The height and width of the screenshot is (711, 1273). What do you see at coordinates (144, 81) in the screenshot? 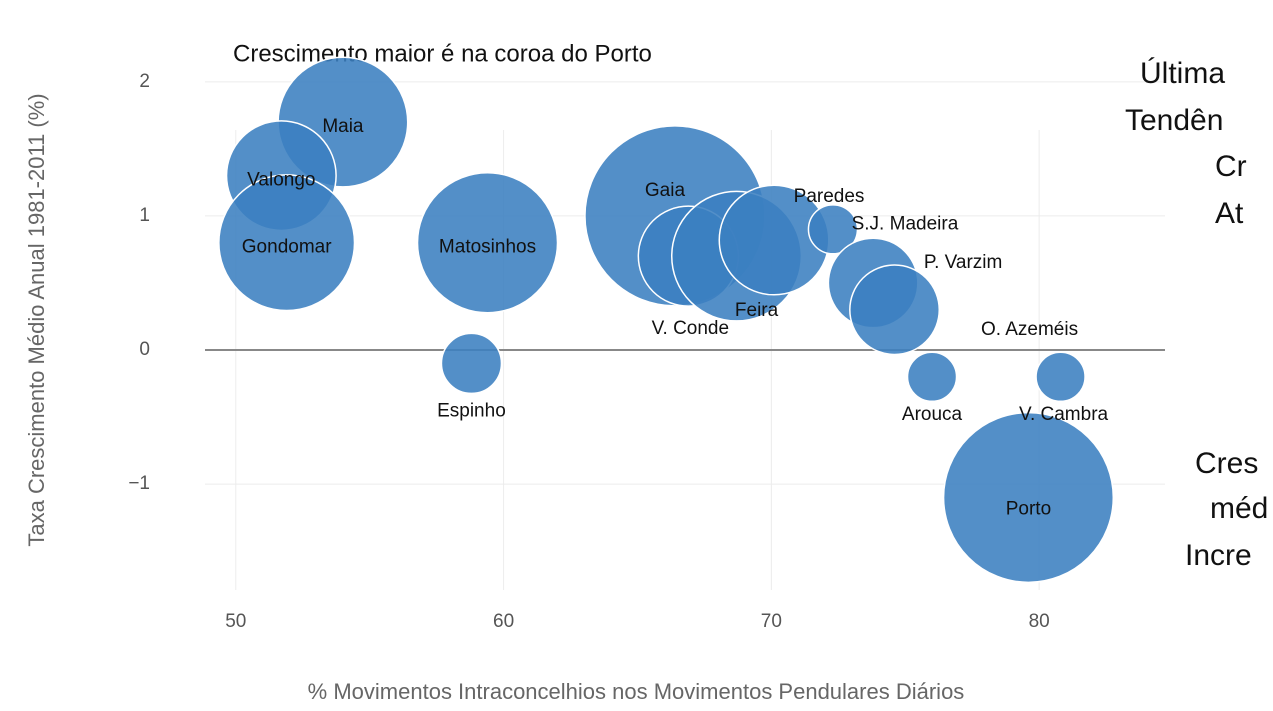
I see `y-tick-label: 2` at bounding box center [144, 81].